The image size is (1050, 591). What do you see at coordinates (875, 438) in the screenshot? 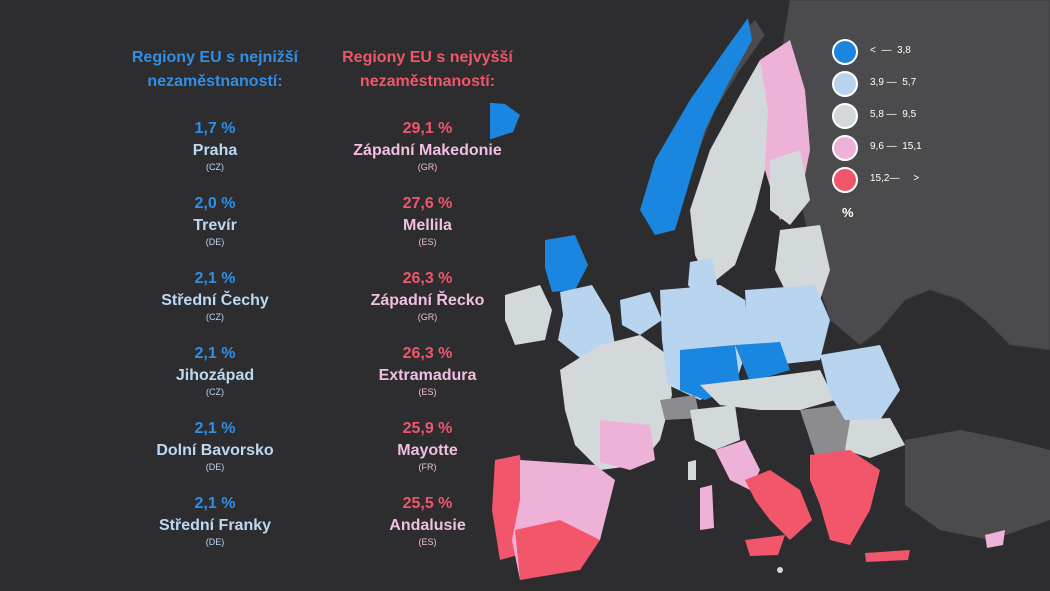
I see `region-bulgaria` at bounding box center [875, 438].